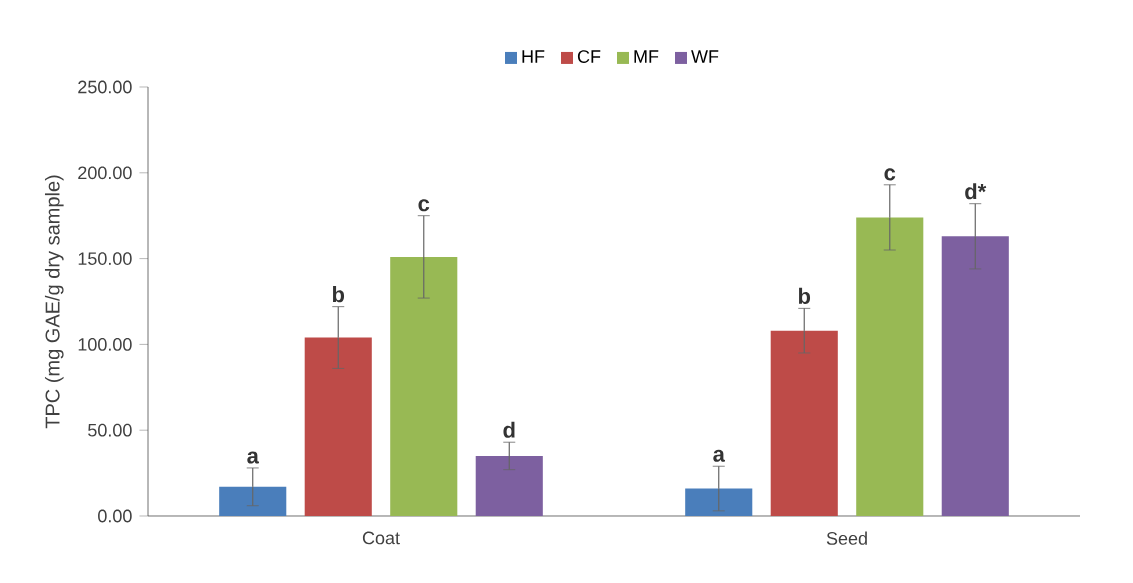  Describe the element at coordinates (105, 173) in the screenshot. I see `y-tick-label: 200.00` at that location.